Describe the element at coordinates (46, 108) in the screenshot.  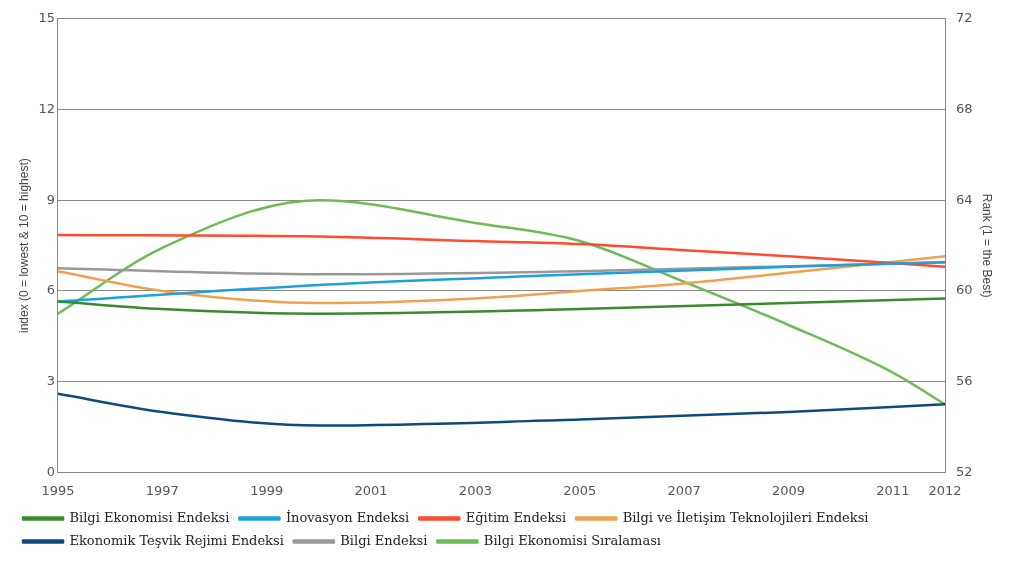
I see `y-tick-label: 12` at that location.